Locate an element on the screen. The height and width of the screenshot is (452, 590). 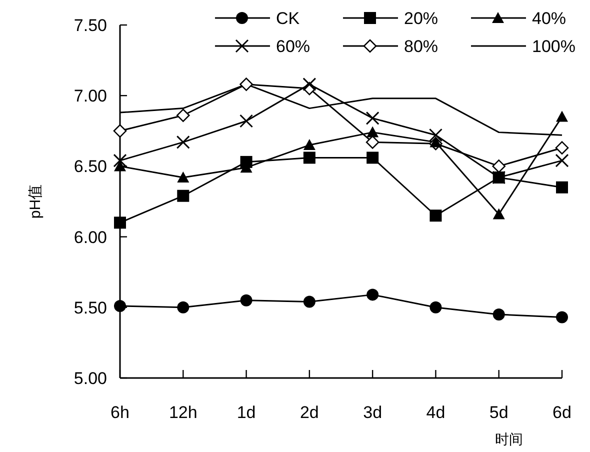
legend-label: 60% is located at coordinates (293, 46).